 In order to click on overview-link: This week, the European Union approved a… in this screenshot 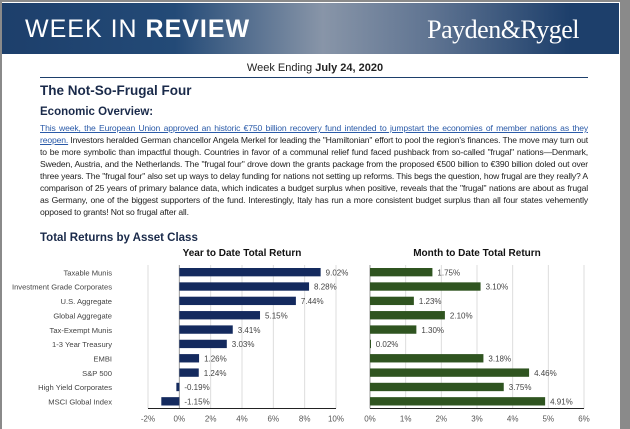, I will do `click(314, 134)`.